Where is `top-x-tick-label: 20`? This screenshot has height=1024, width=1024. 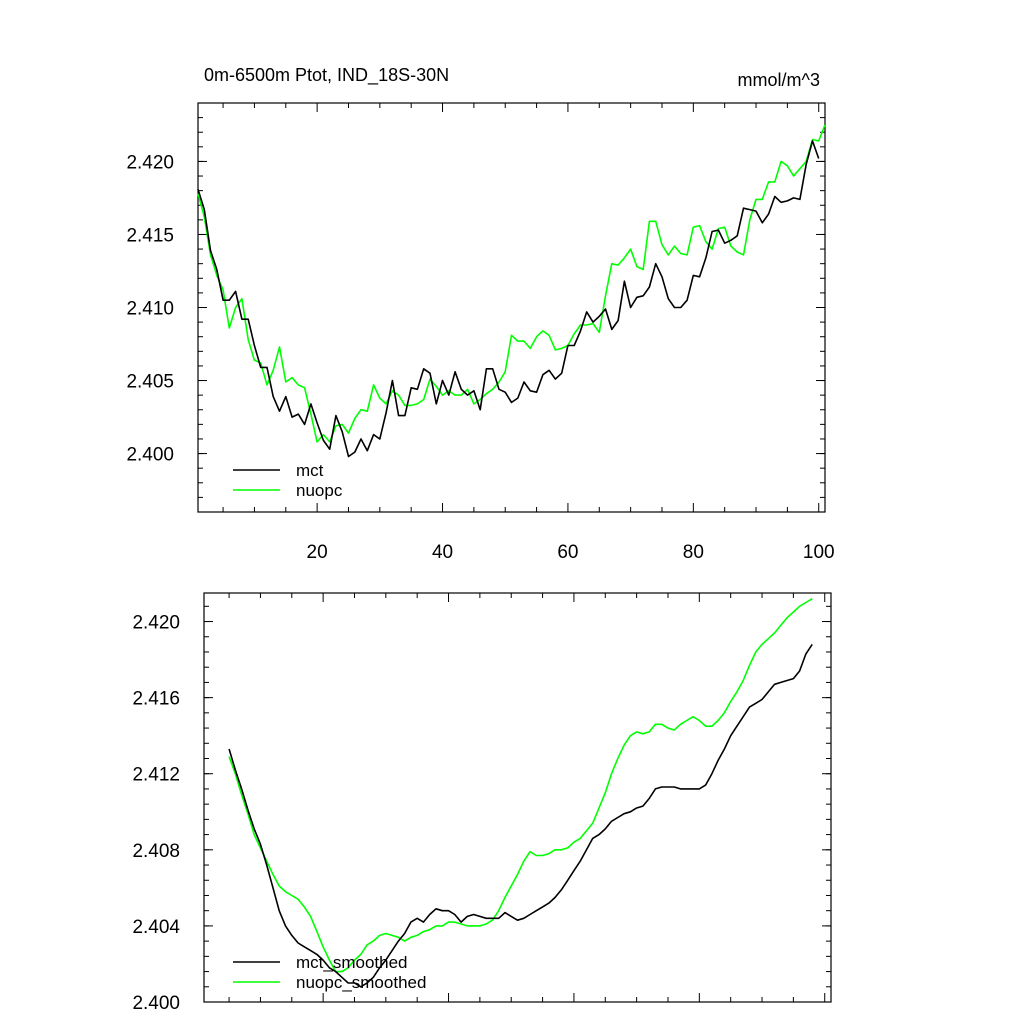 top-x-tick-label: 20 is located at coordinates (317, 552).